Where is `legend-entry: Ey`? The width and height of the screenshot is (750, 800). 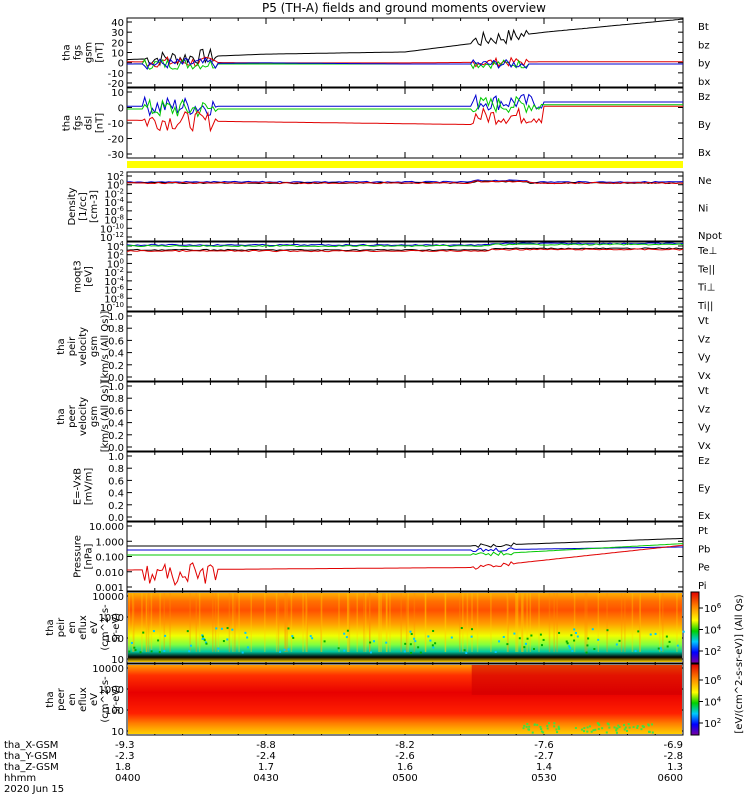 legend-entry: Ey is located at coordinates (704, 489).